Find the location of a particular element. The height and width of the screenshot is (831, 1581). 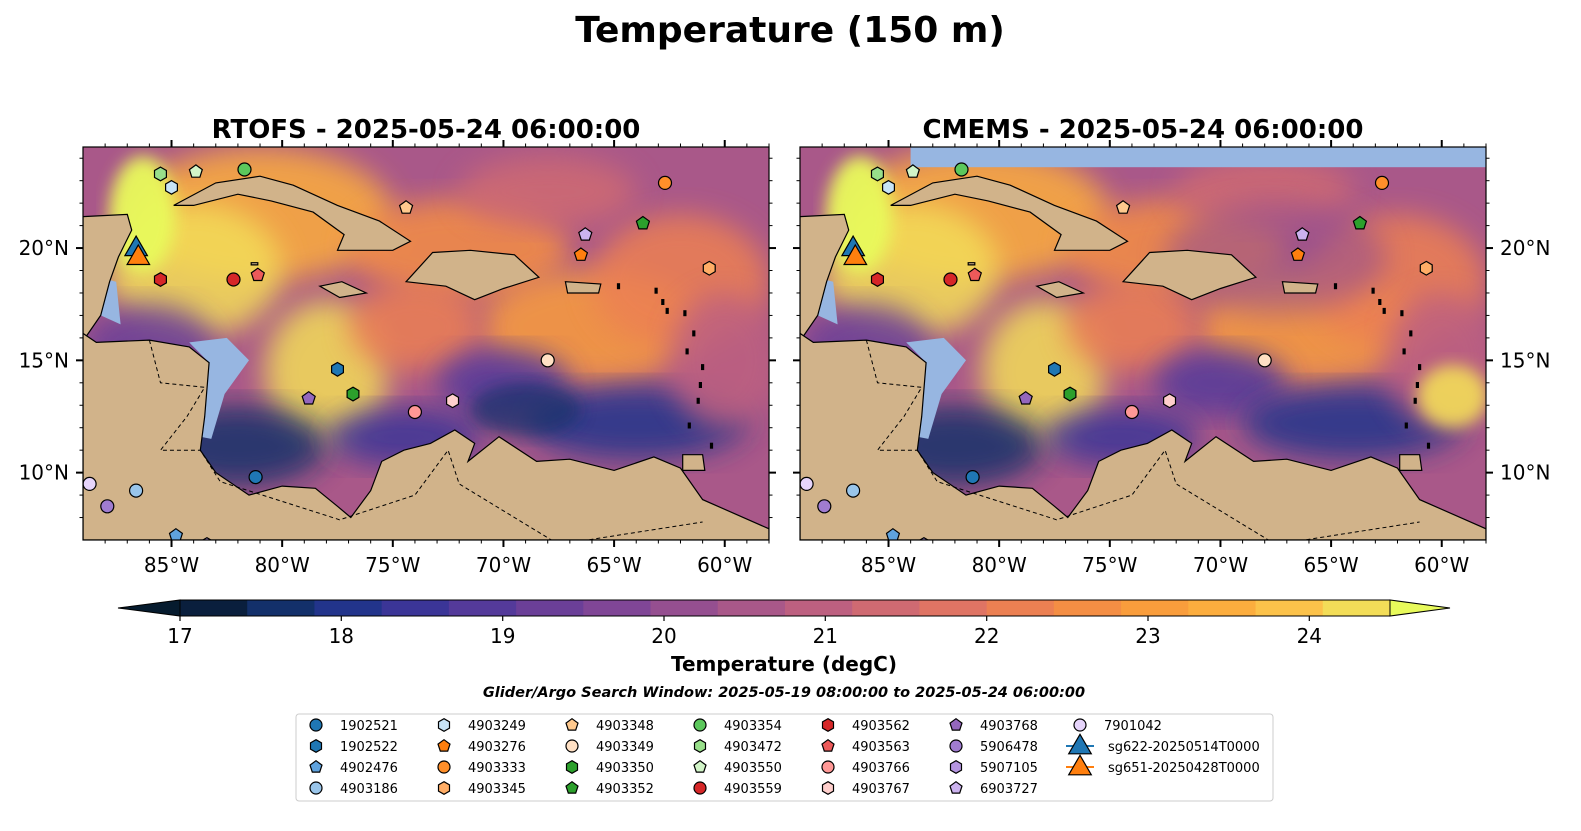

legend-item: 5907105 is located at coordinates (993, 768).